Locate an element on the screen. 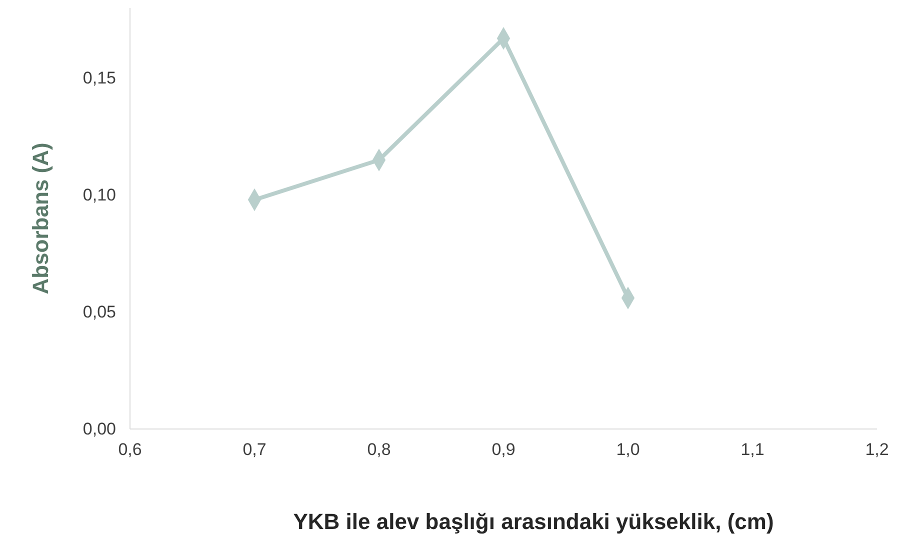 This screenshot has height=549, width=905. x-tick-label: 1,0 is located at coordinates (628, 450).